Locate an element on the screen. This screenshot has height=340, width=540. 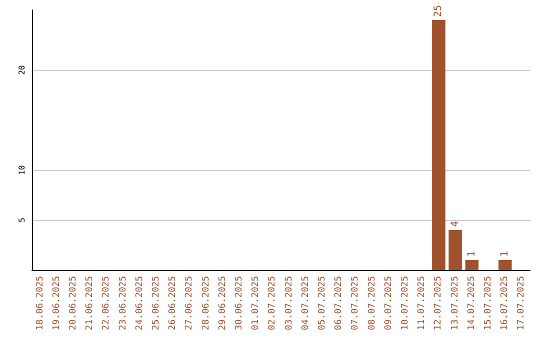
x-tick-label: 24.06.2025 is located at coordinates (139, 303).